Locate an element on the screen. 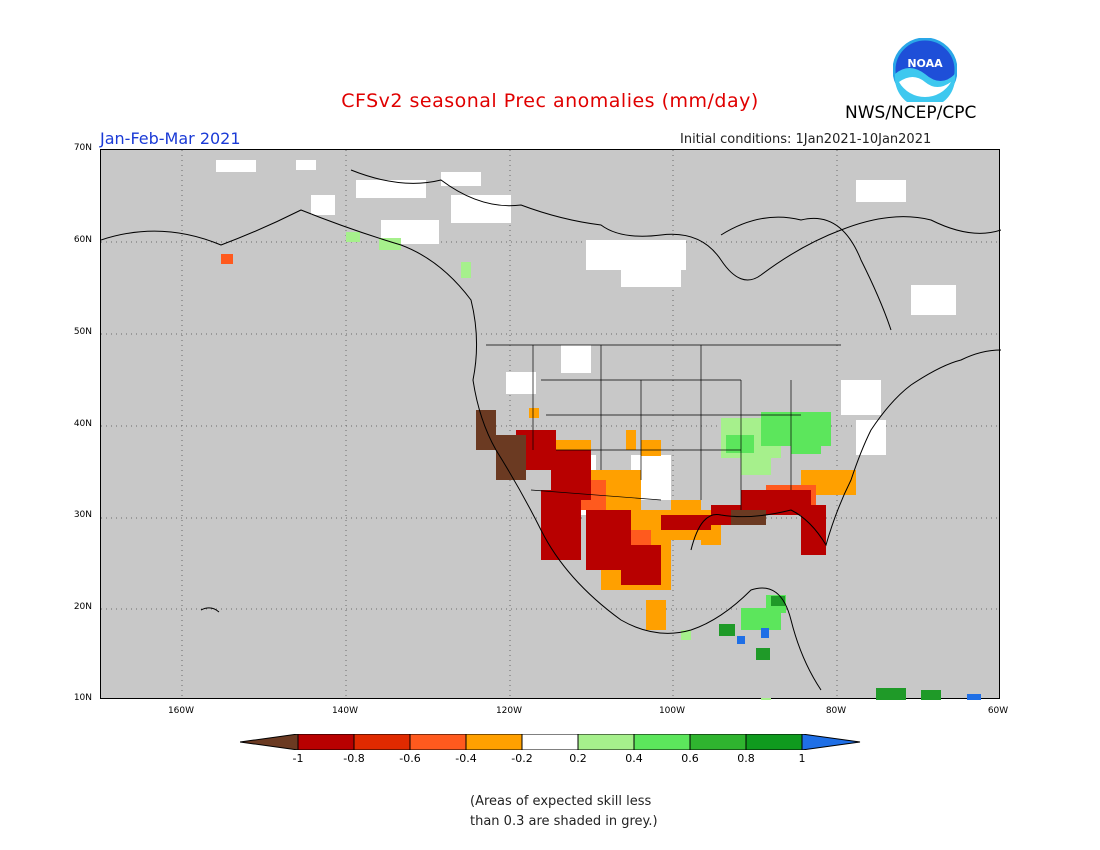 The width and height of the screenshot is (1100, 850). colorbar is located at coordinates (550, 742).